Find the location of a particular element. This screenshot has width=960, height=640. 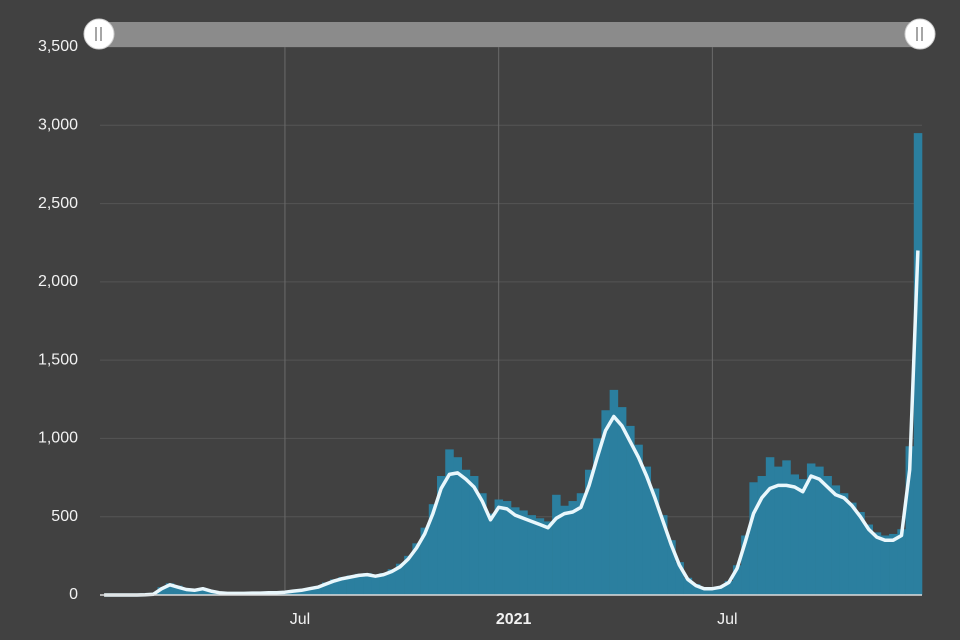

y-tick-label: 2,500 is located at coordinates (58, 203).